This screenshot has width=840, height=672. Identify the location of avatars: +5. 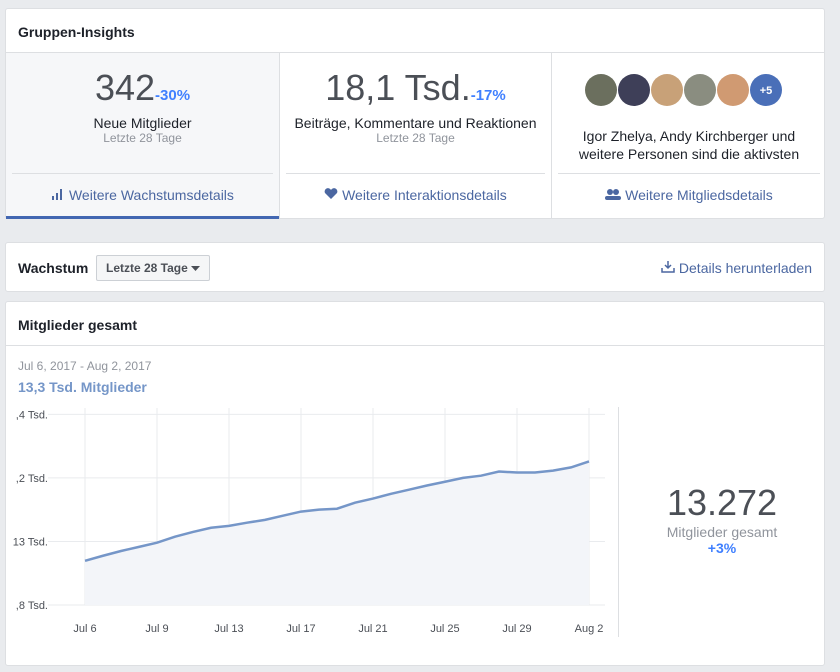
(689, 90).